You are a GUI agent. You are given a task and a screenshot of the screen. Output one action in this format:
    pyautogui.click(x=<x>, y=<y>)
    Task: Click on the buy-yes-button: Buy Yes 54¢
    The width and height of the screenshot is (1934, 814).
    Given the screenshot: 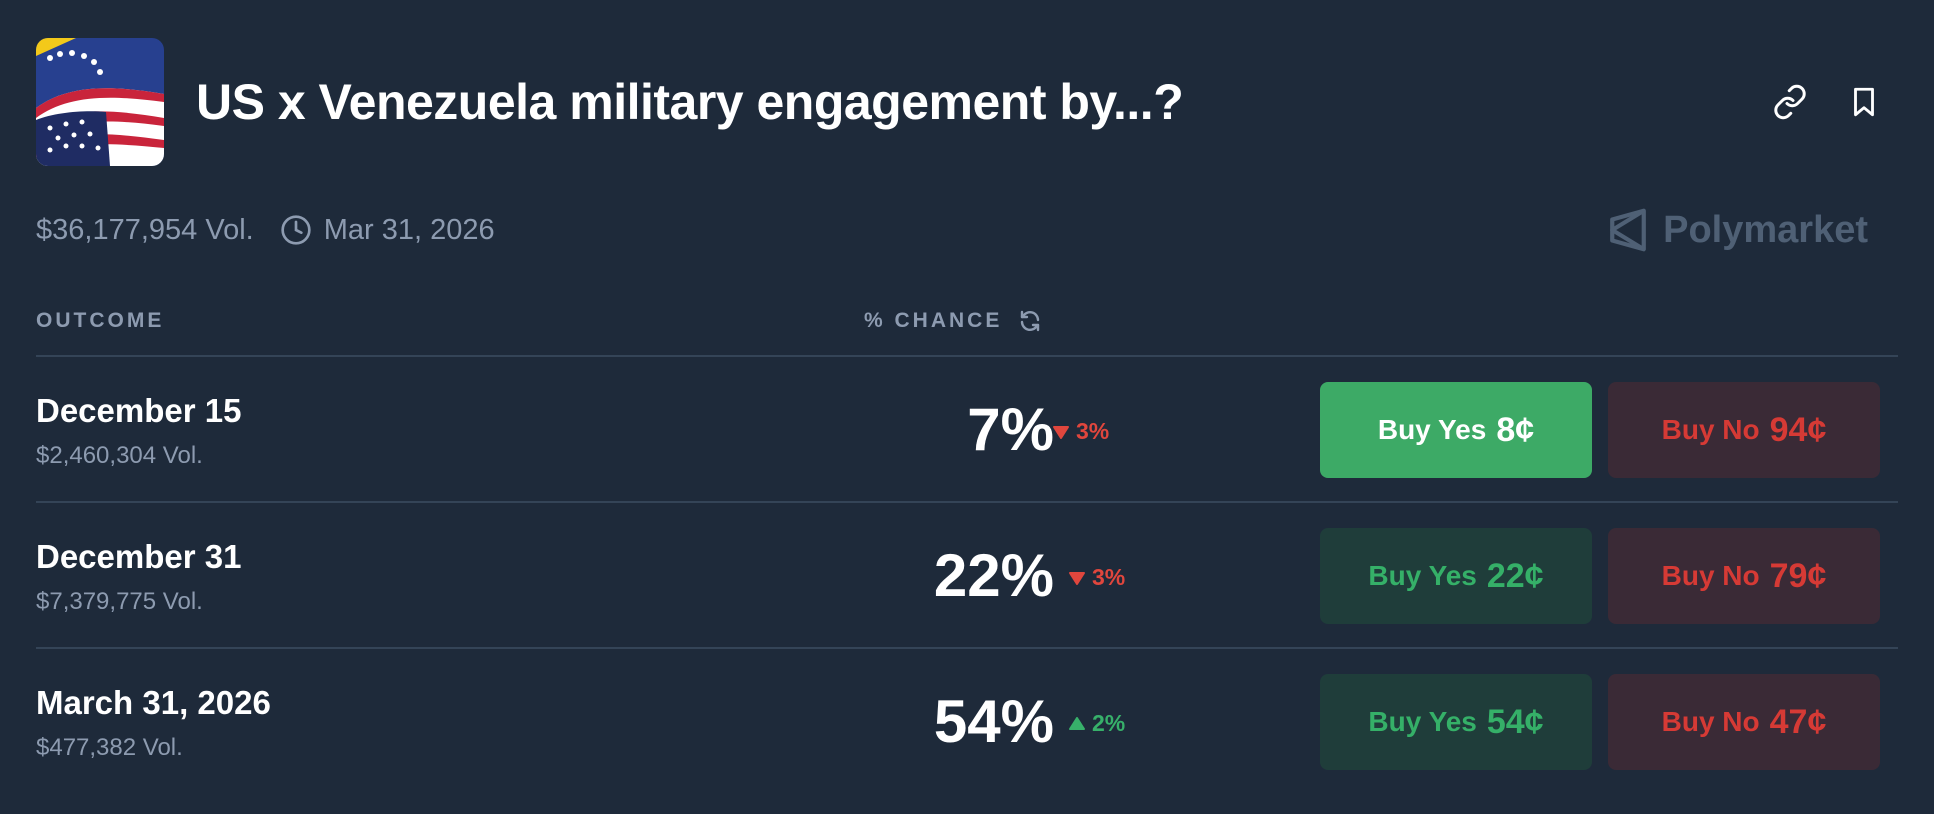 What is the action you would take?
    pyautogui.click(x=1456, y=722)
    